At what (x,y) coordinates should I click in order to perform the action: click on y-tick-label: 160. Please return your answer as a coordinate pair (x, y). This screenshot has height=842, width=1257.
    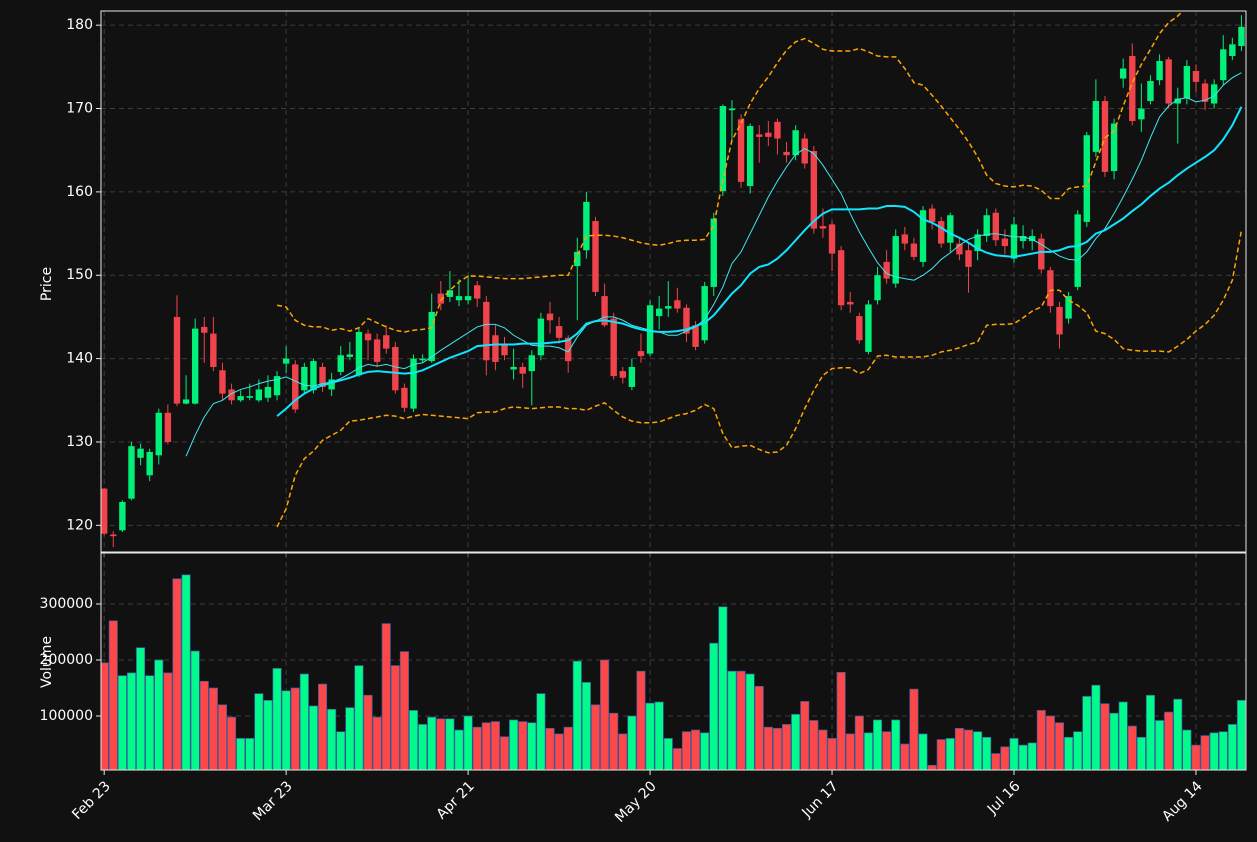
    Looking at the image, I should click on (79, 192).